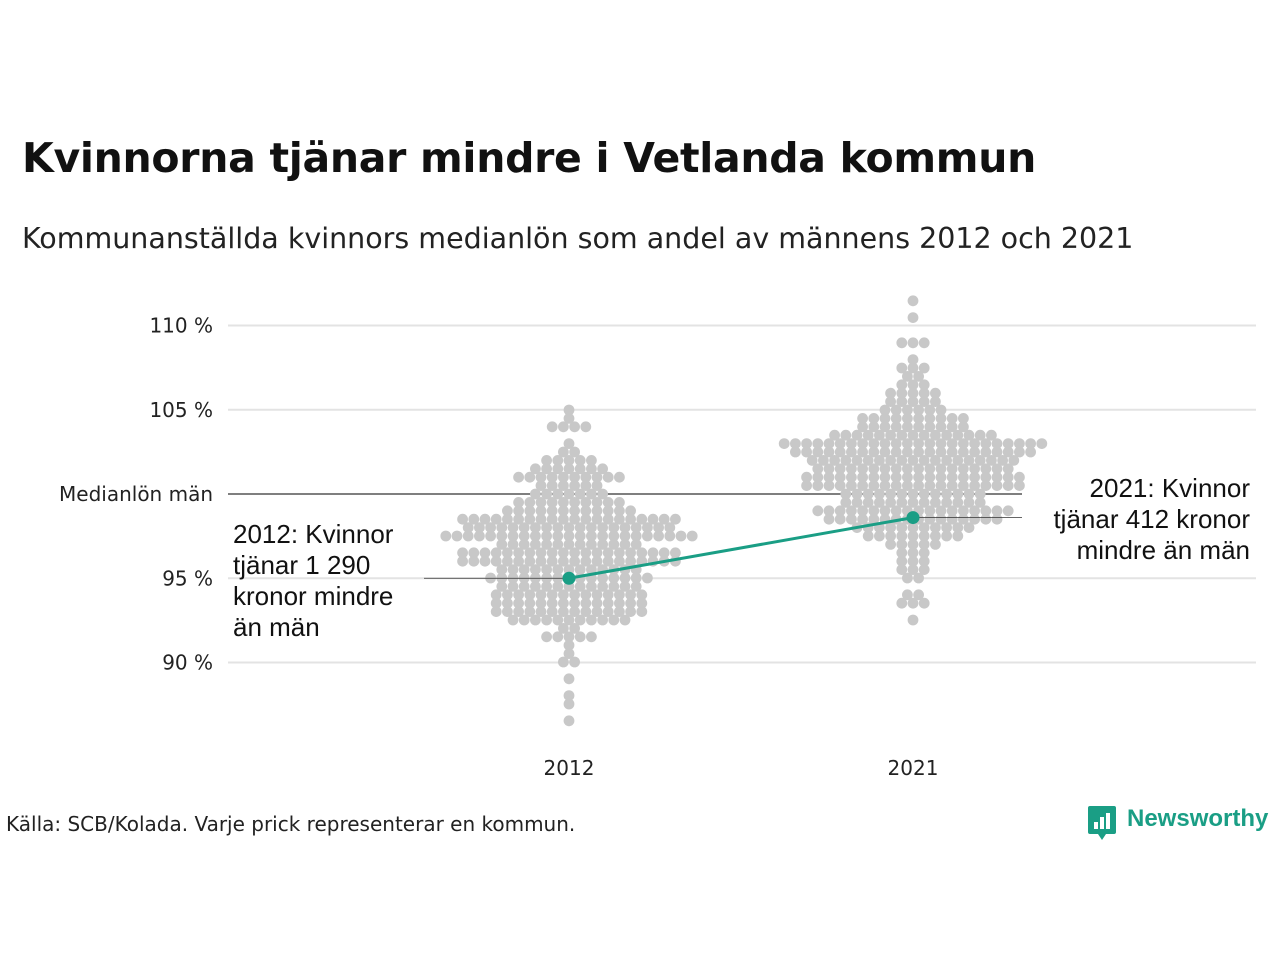  What do you see at coordinates (1198, 818) in the screenshot?
I see `brand-name: Newsworthy` at bounding box center [1198, 818].